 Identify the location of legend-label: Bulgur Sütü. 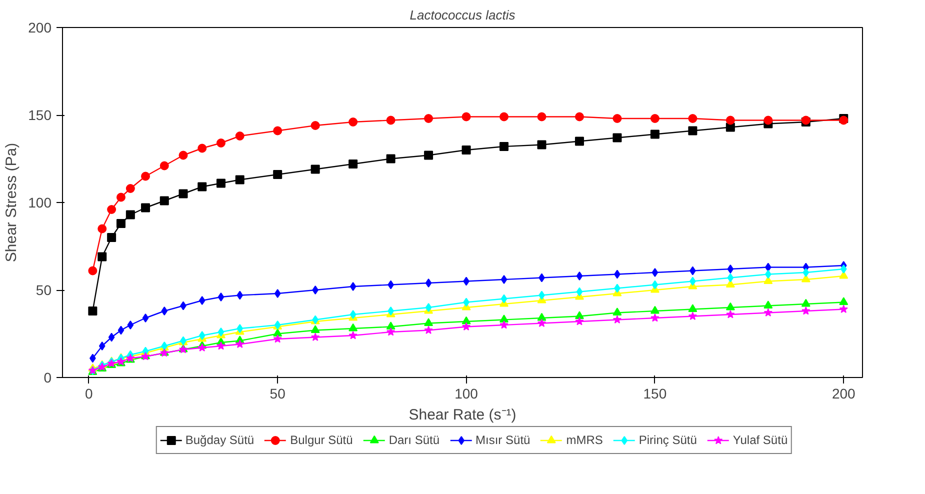
(321, 440).